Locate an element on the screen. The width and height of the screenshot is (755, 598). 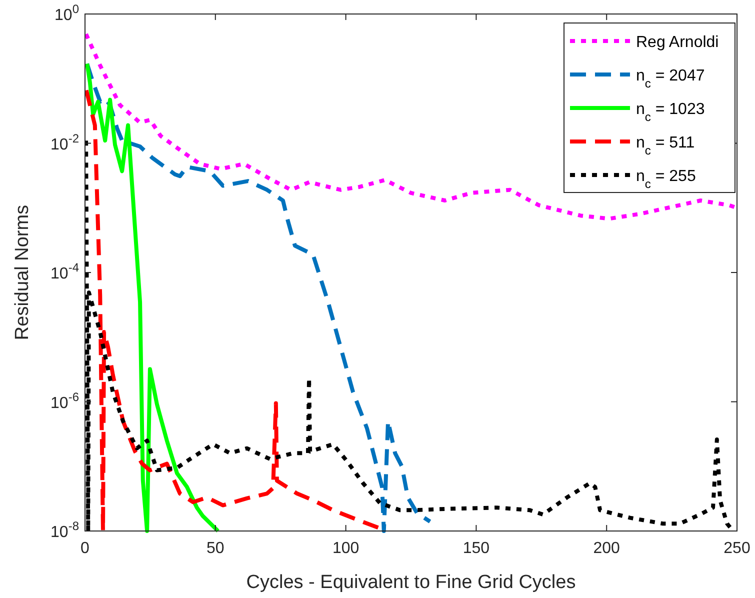
y-tick-label: 10$^{0}$ is located at coordinates (67, 13).